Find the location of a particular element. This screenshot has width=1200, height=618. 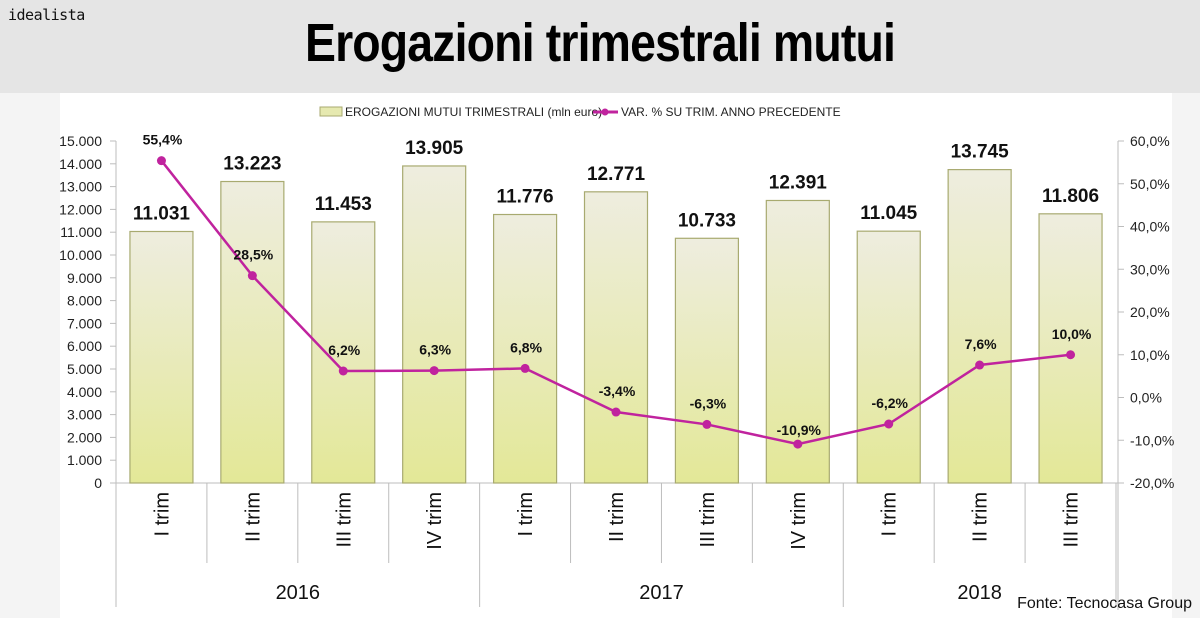

y-right-tick-label: 30,0% is located at coordinates (1150, 269).